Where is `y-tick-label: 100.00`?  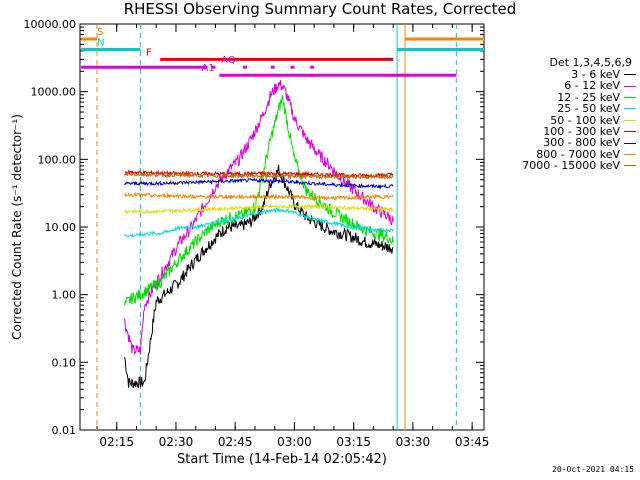
y-tick-label: 100.00 is located at coordinates (57, 159).